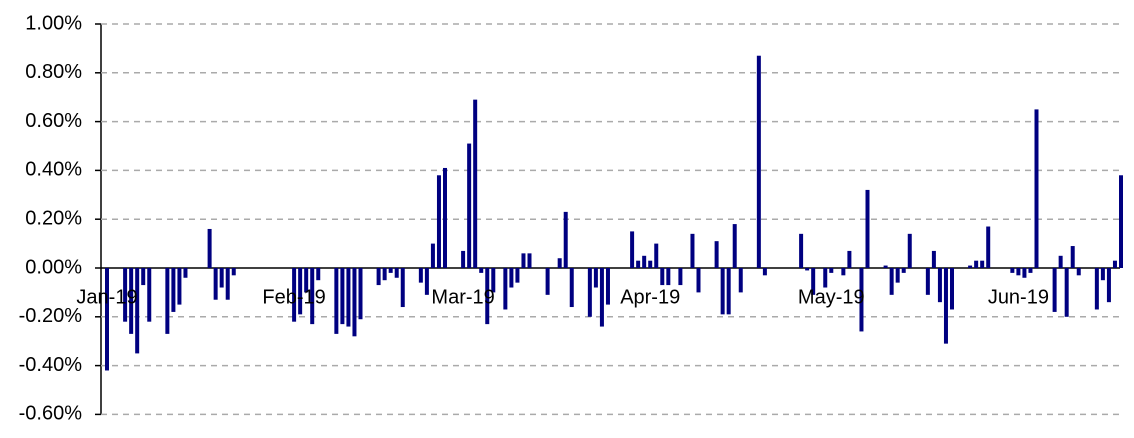  What do you see at coordinates (53, 218) in the screenshot?
I see `y-tick-label: 0.20%` at bounding box center [53, 218].